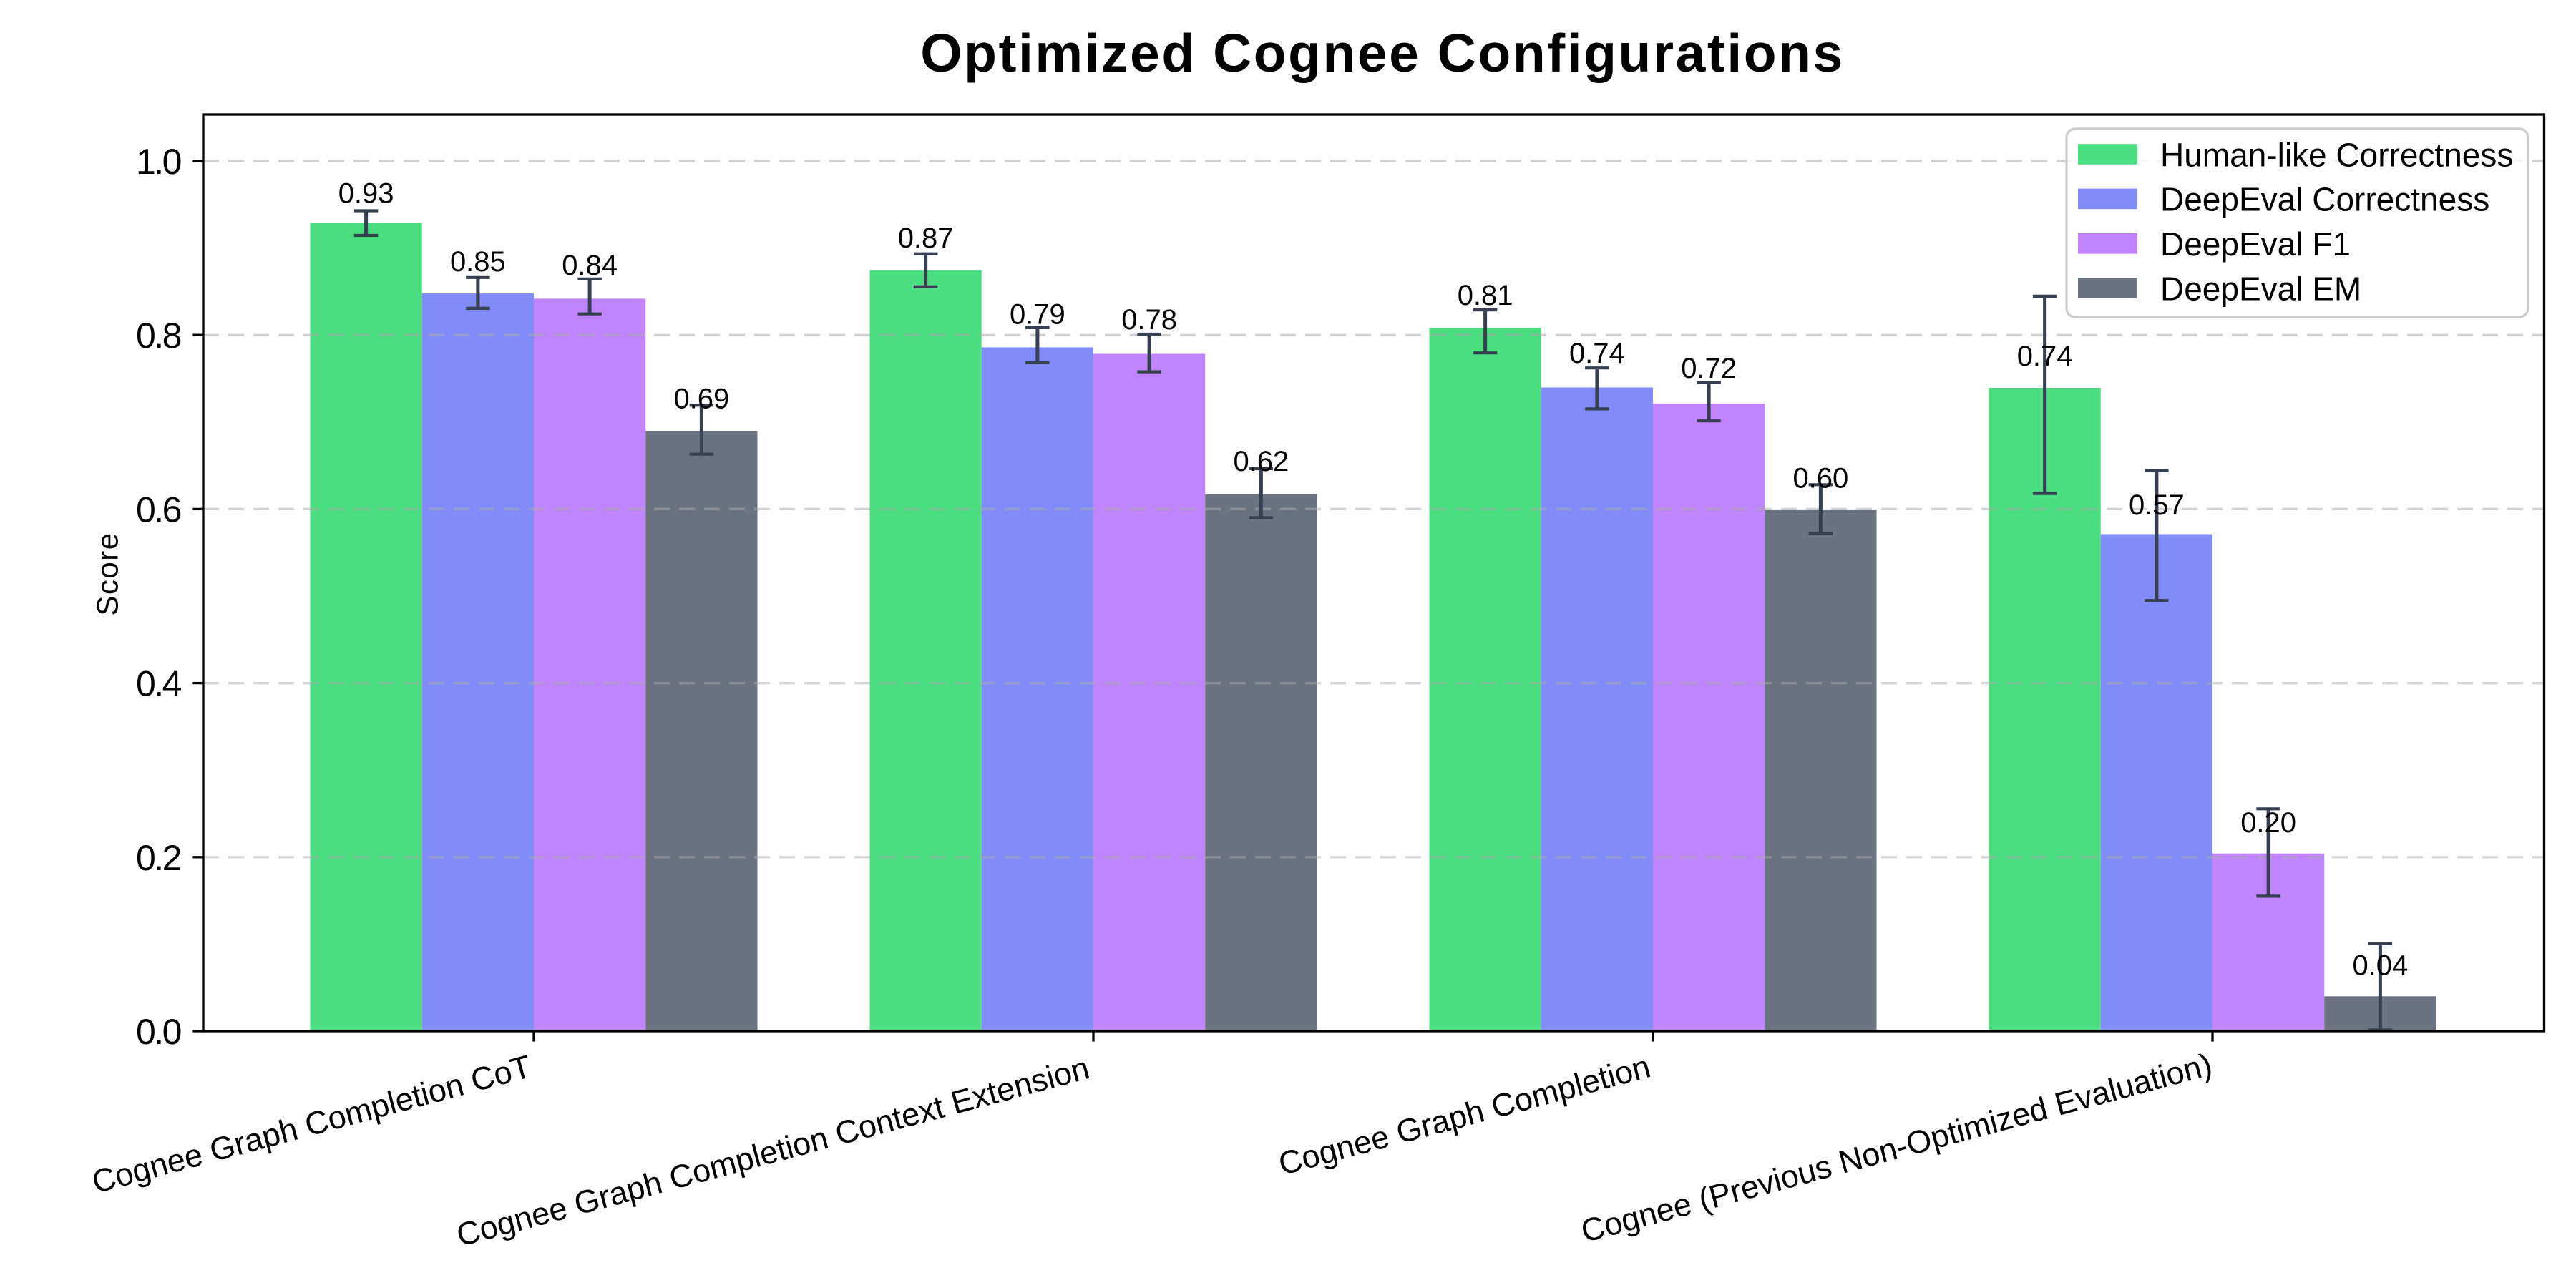 This screenshot has height=1288, width=2576. Describe the element at coordinates (926, 238) in the screenshot. I see `svg-text: 0.87` at that location.